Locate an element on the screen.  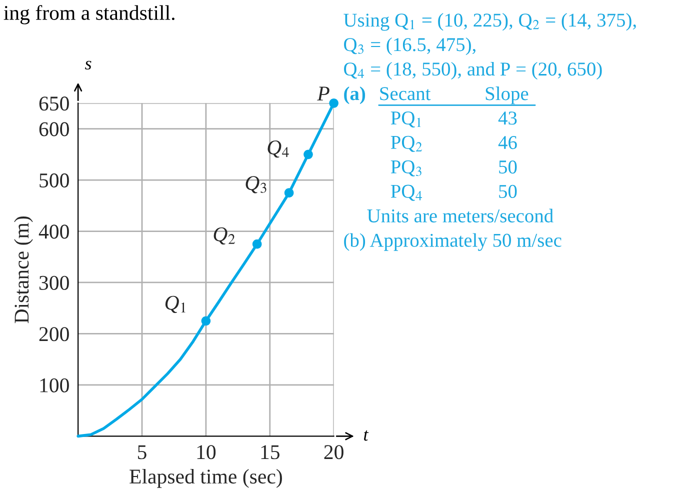
y-tick-label: 650 is located at coordinates (54, 103).